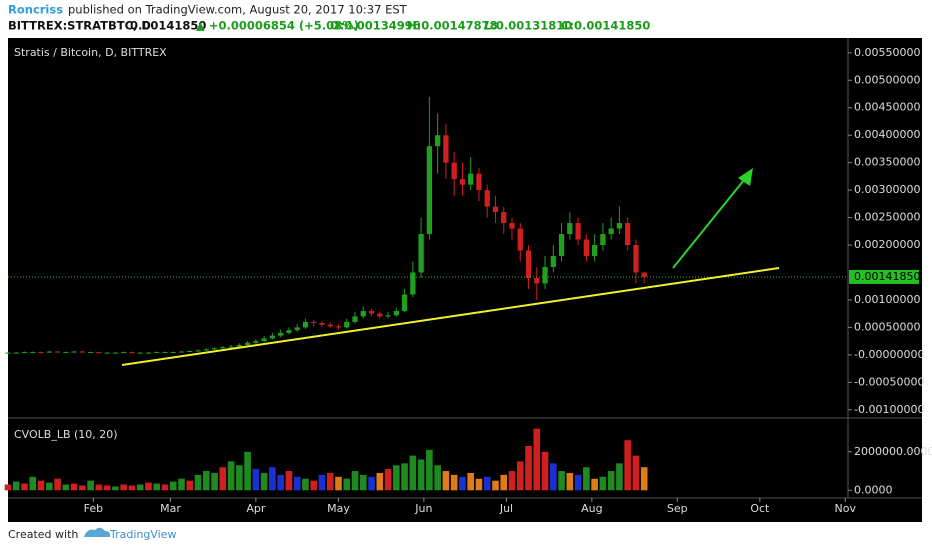 The image size is (932, 550). I want to click on footer: Created with TradingView, so click(92, 534).